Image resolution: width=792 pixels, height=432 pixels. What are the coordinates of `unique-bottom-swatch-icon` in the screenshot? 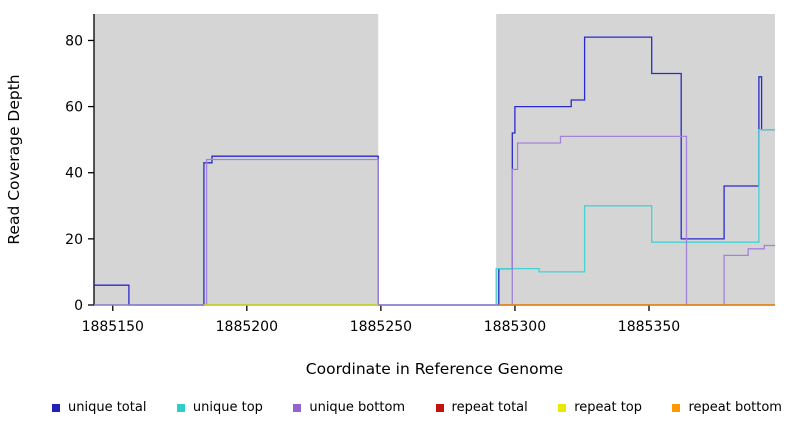 It's located at (297, 407).